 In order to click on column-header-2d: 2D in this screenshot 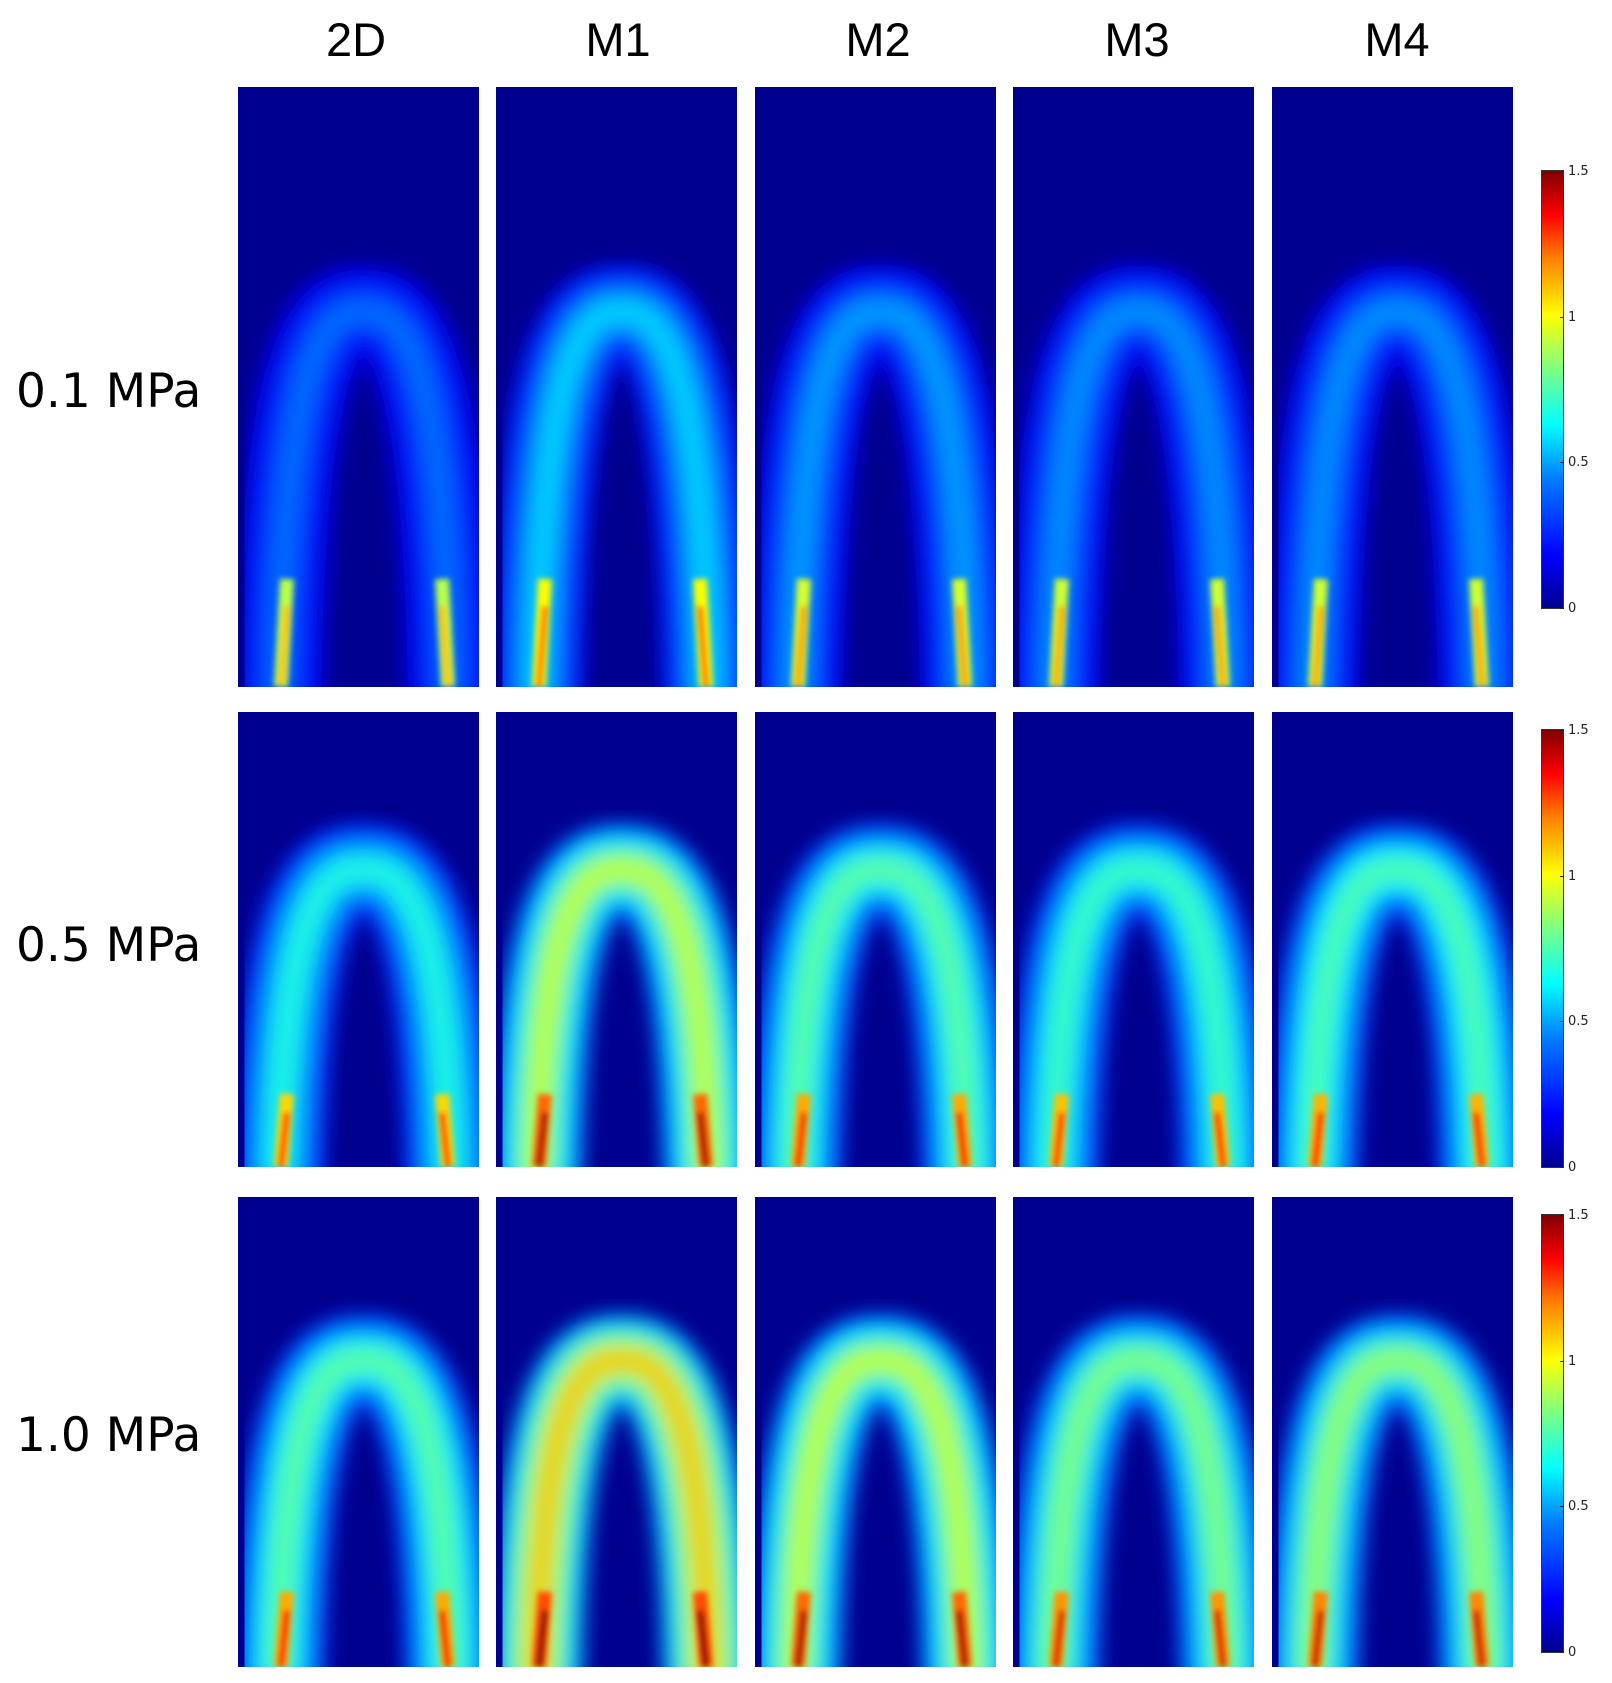, I will do `click(356, 39)`.